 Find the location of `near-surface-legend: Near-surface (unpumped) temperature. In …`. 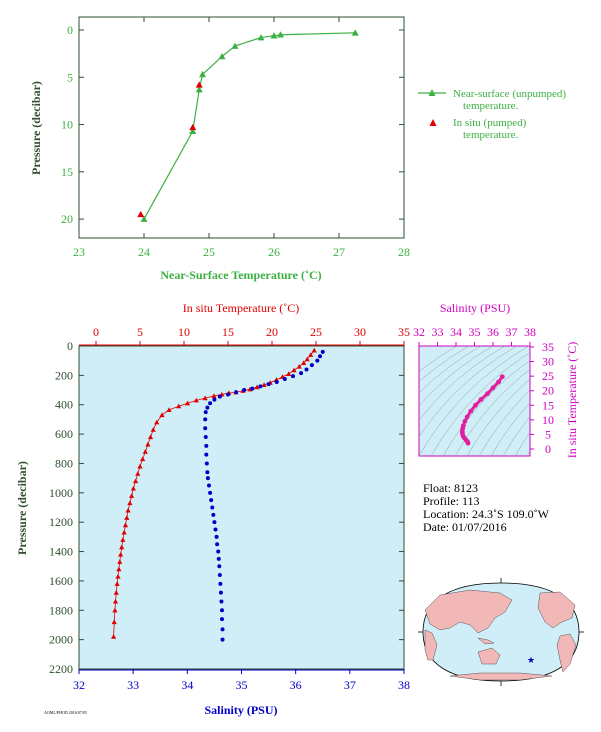

near-surface-legend: Near-surface (unpumped) temperature. In … is located at coordinates (492, 114).